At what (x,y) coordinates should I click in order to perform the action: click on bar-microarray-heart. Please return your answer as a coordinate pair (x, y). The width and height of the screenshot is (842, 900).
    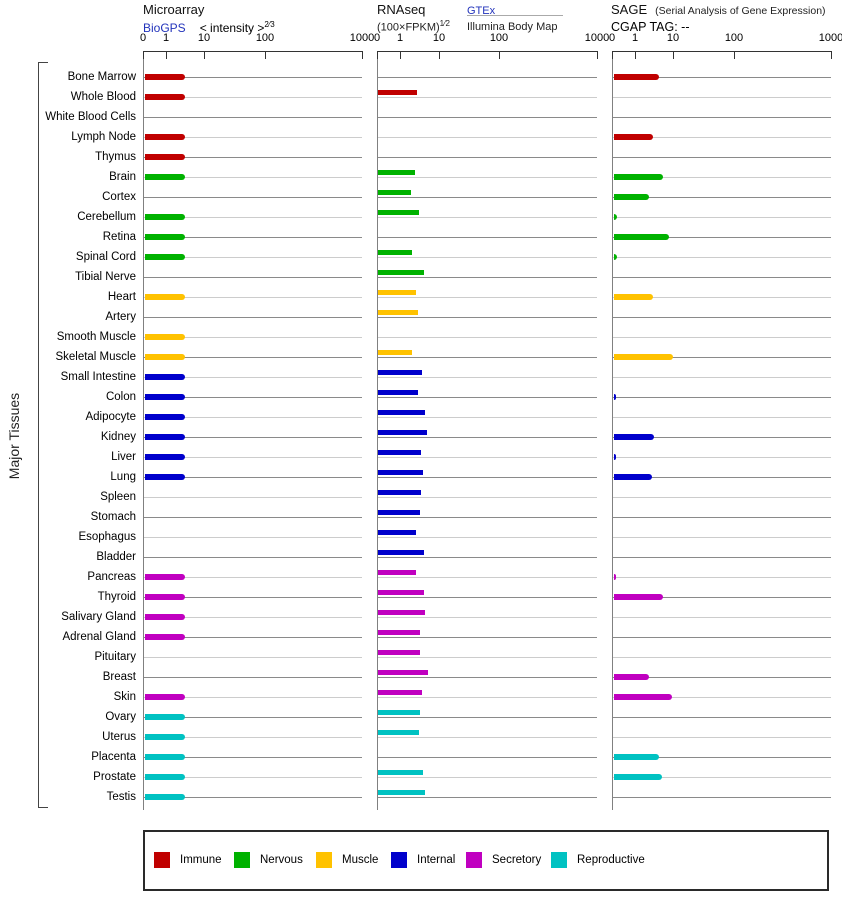
    Looking at the image, I should click on (165, 297).